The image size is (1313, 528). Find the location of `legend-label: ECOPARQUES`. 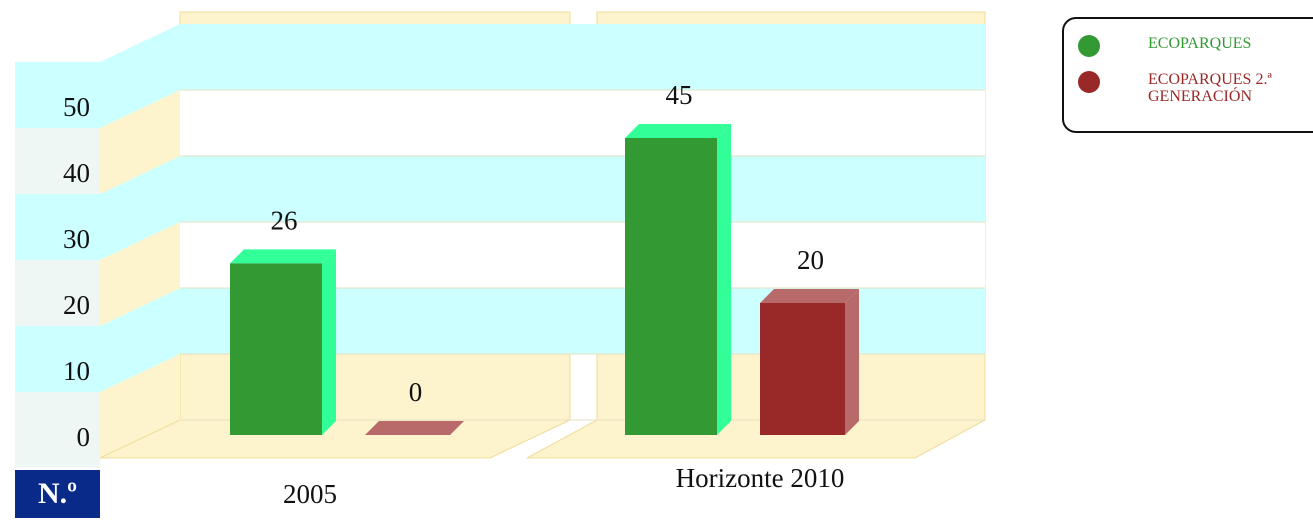

legend-label: ECOPARQUES is located at coordinates (1200, 43).